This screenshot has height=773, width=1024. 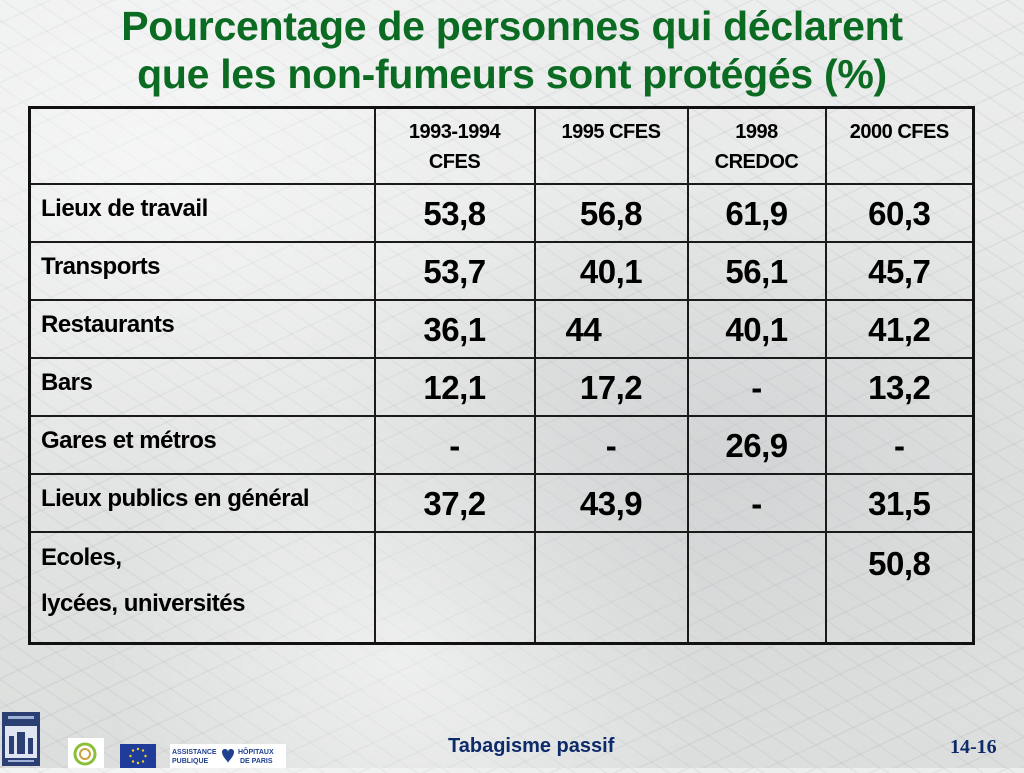 What do you see at coordinates (190, 761) in the screenshot?
I see `aphp-text-line: PUBLIQUE` at bounding box center [190, 761].